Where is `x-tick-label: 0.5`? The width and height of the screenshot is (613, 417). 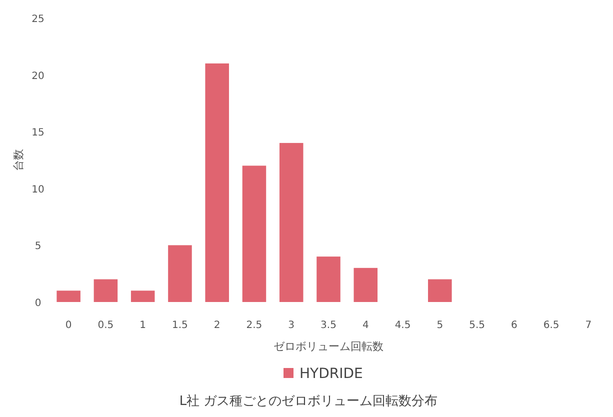
x-tick-label: 0.5 is located at coordinates (106, 325).